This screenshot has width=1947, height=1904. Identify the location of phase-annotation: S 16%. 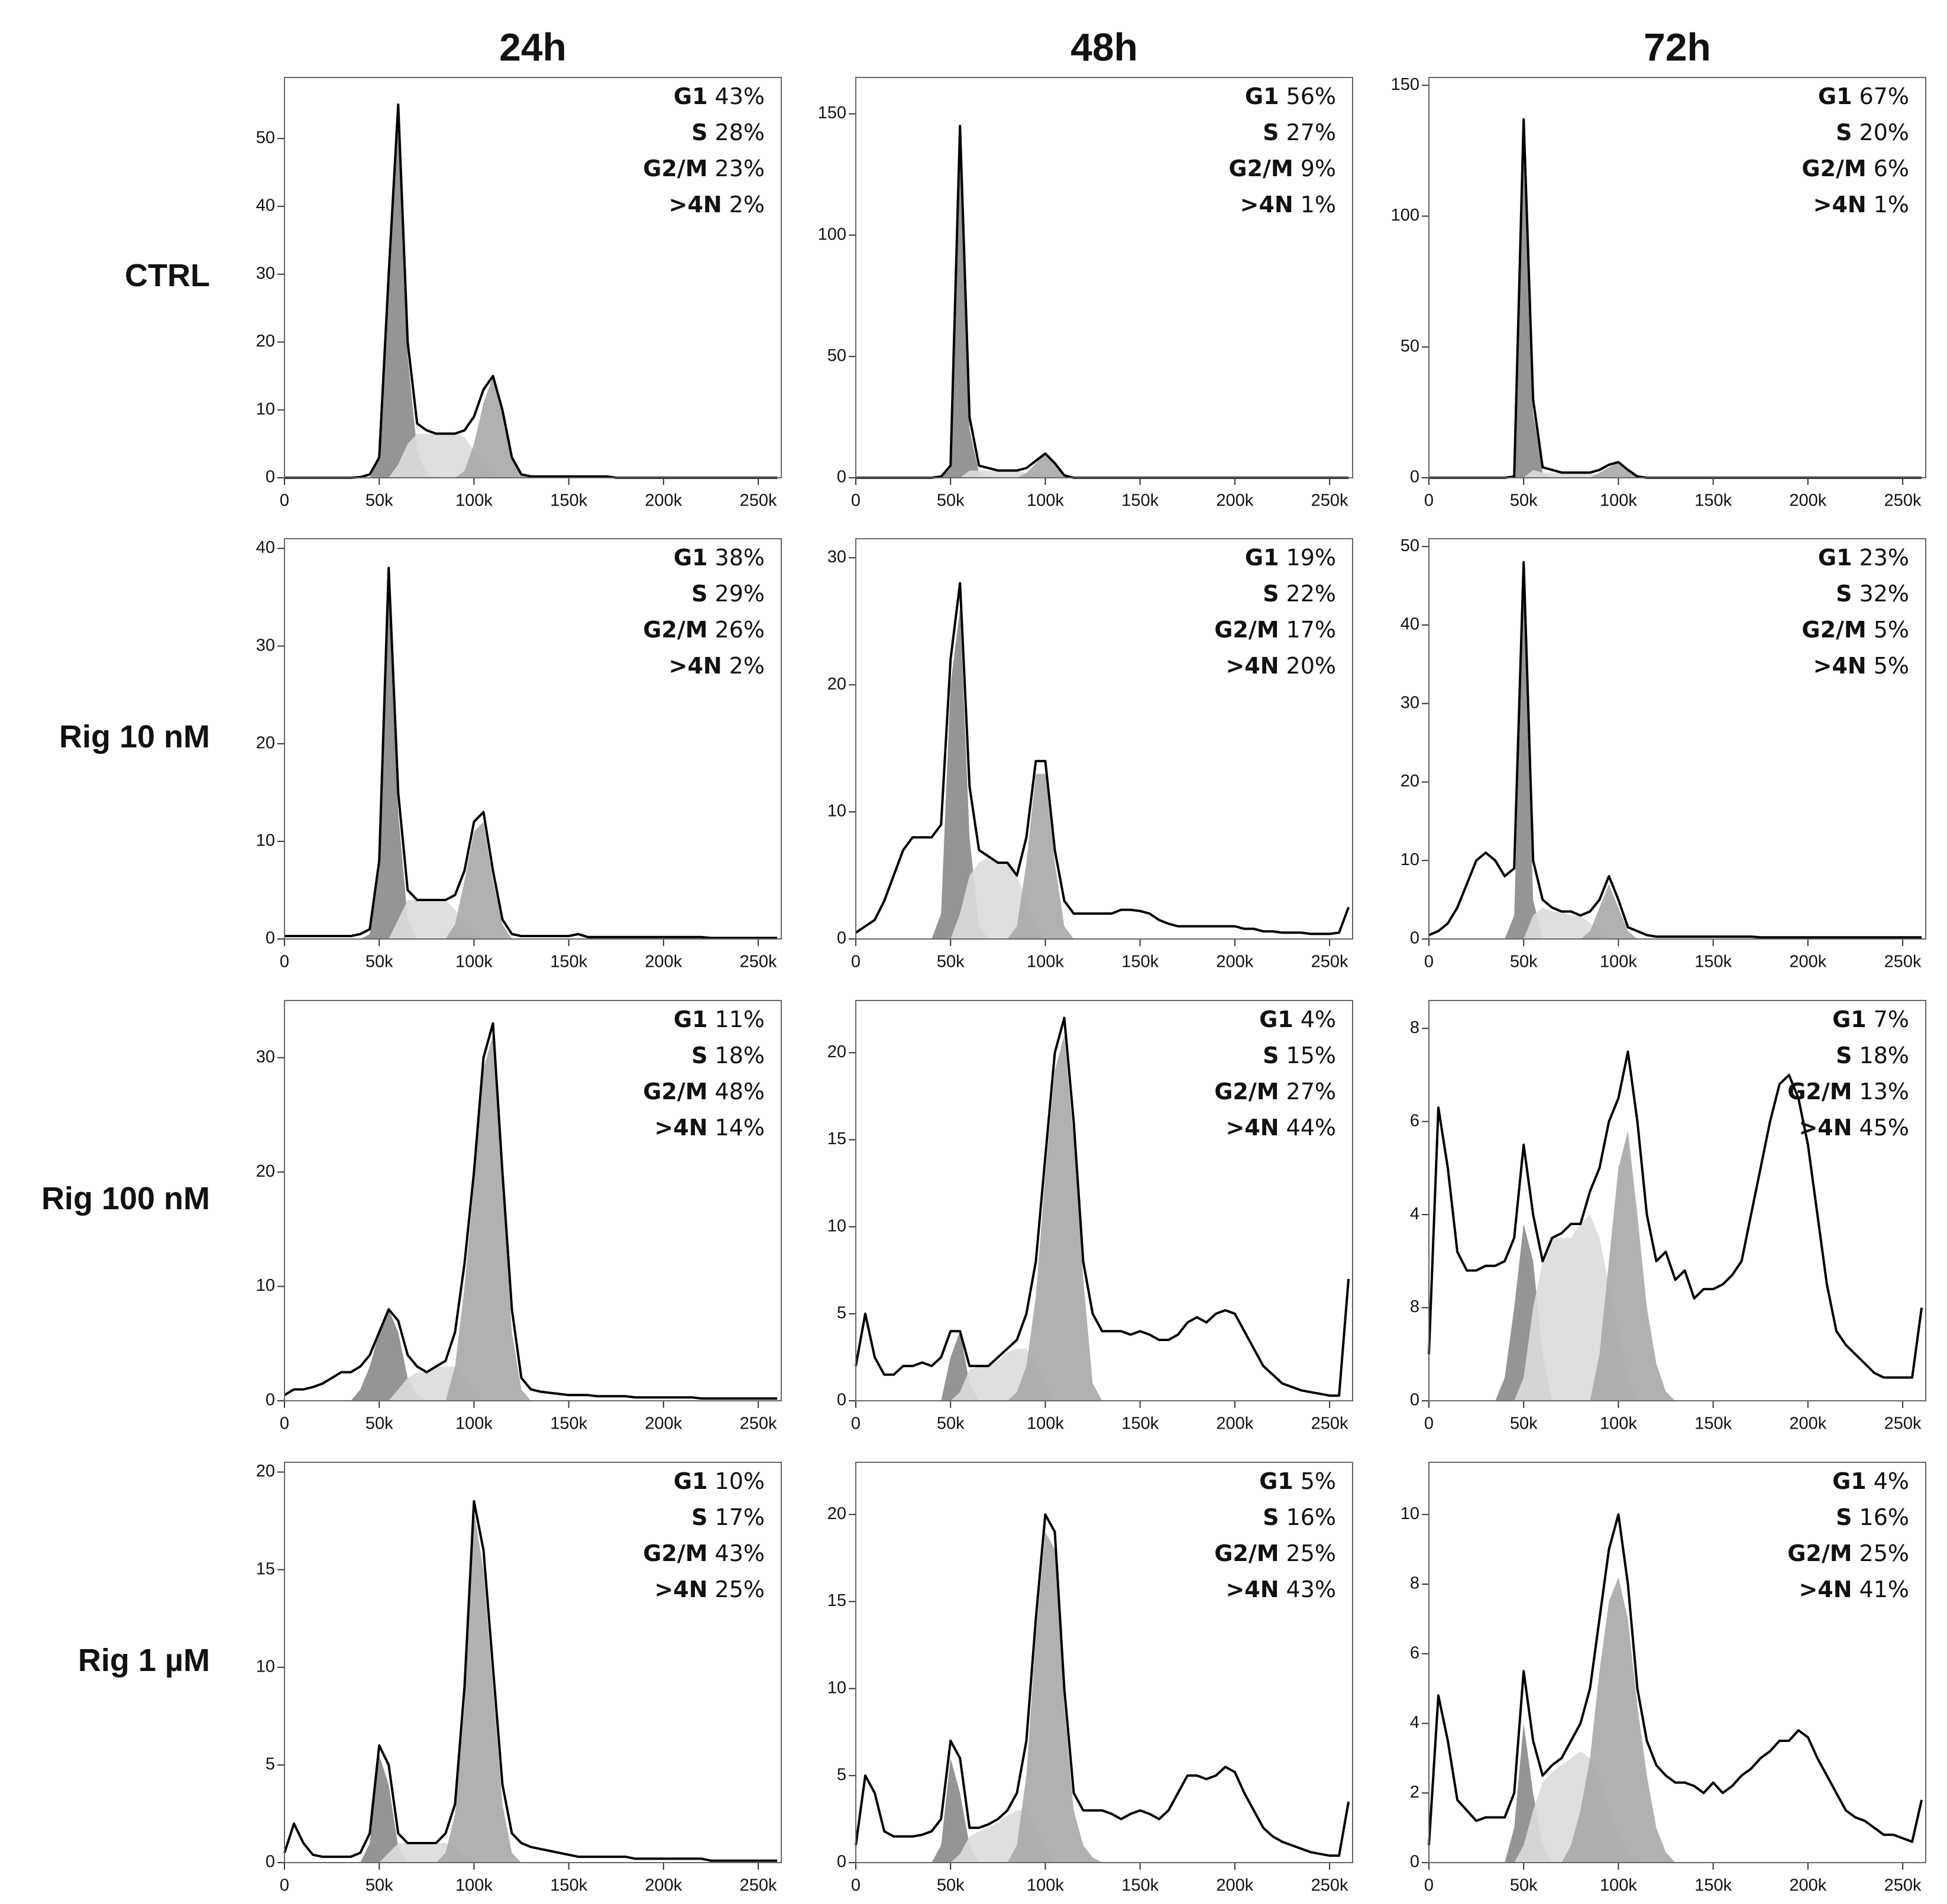
(1299, 1517).